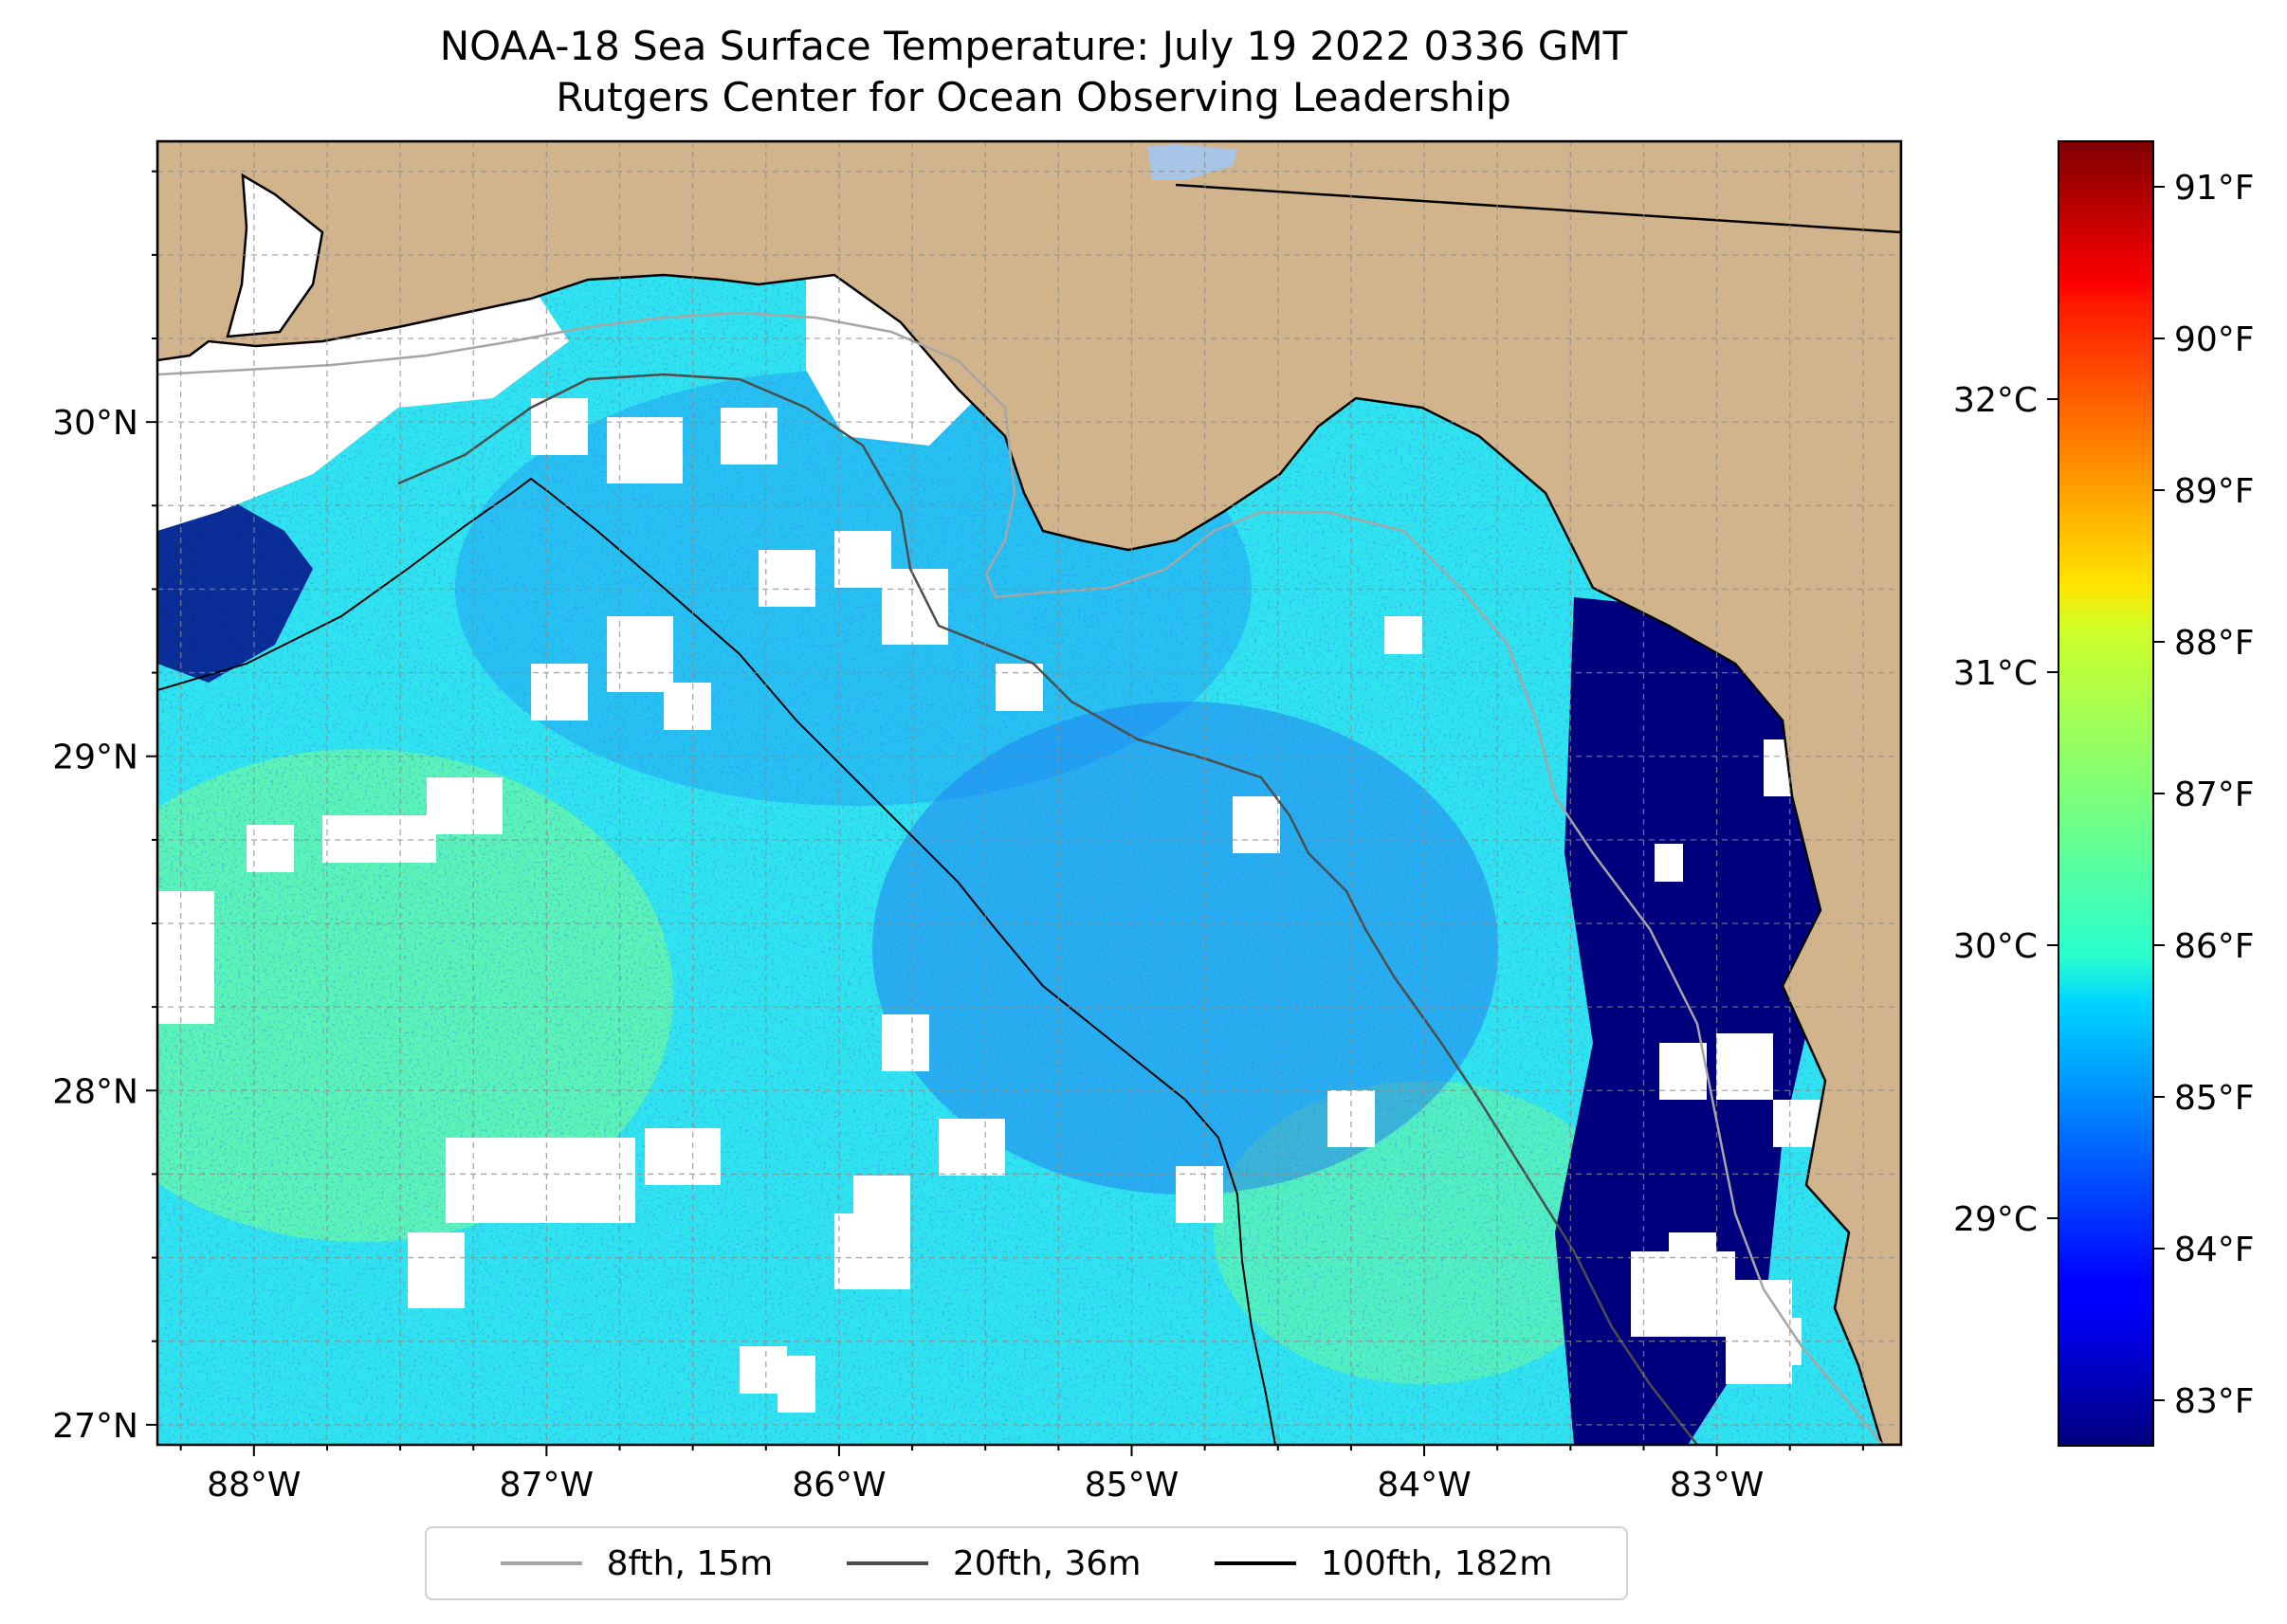 This screenshot has height=1624, width=2287. I want to click on legend-swatch-8fth, so click(541, 1563).